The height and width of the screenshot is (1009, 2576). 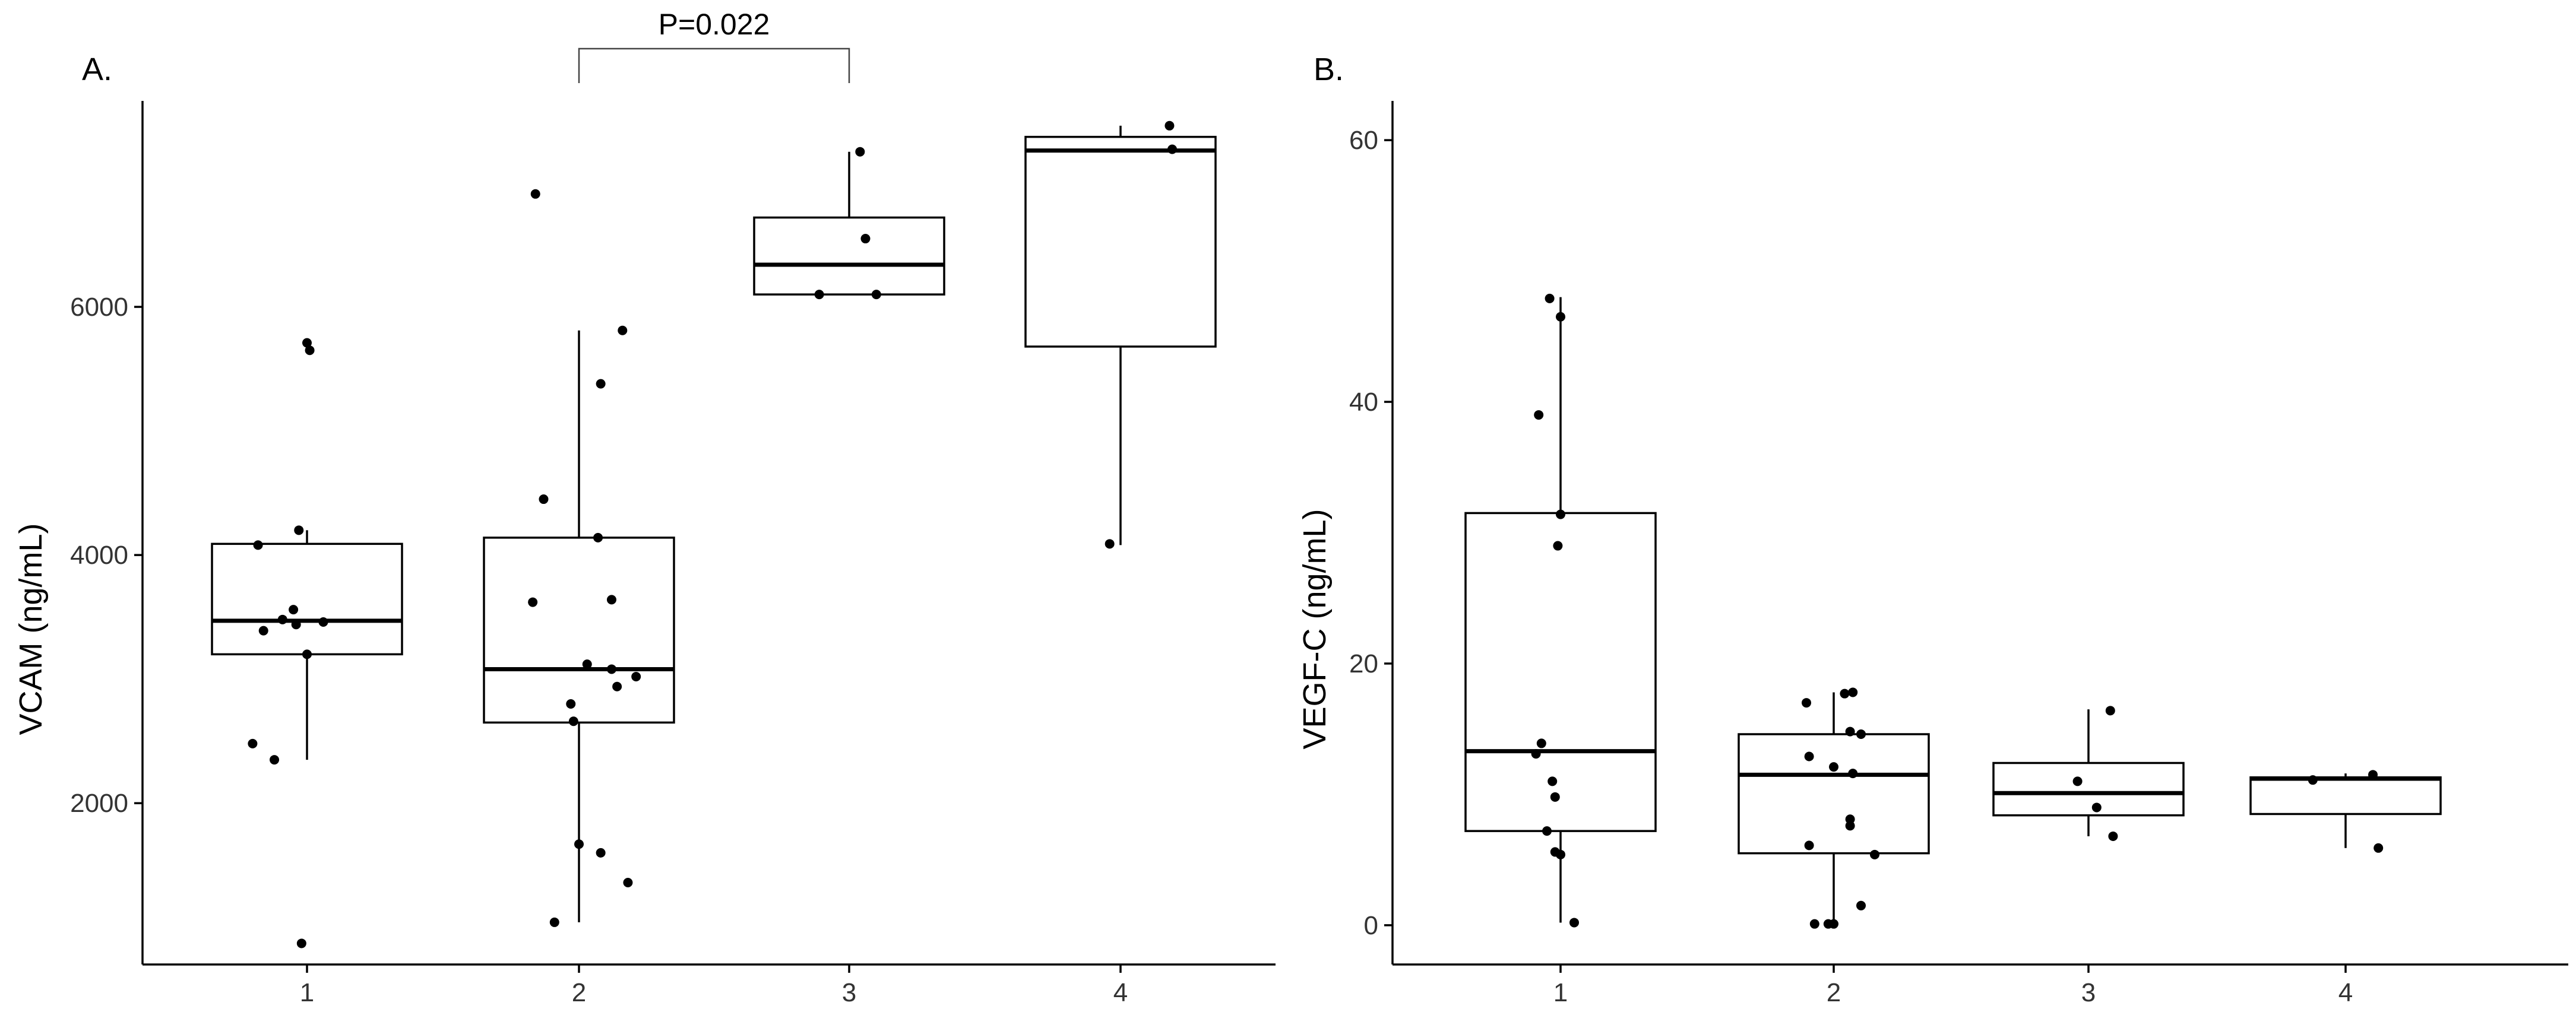 What do you see at coordinates (31, 629) in the screenshot?
I see `panel-a-y-axis-title: VCAM (ng/mL)` at bounding box center [31, 629].